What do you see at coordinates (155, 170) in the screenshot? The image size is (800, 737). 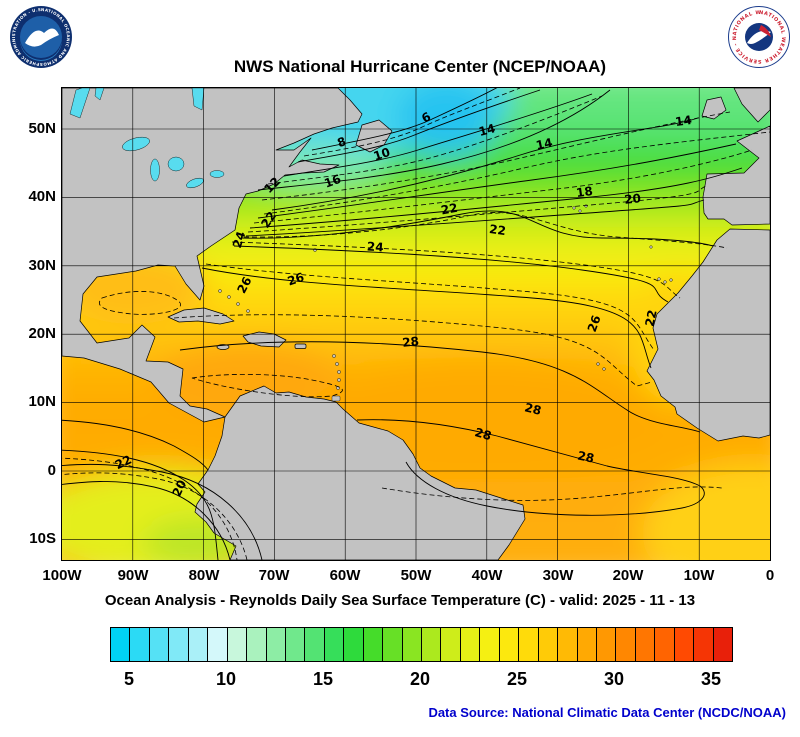 I see `lake-michigan` at bounding box center [155, 170].